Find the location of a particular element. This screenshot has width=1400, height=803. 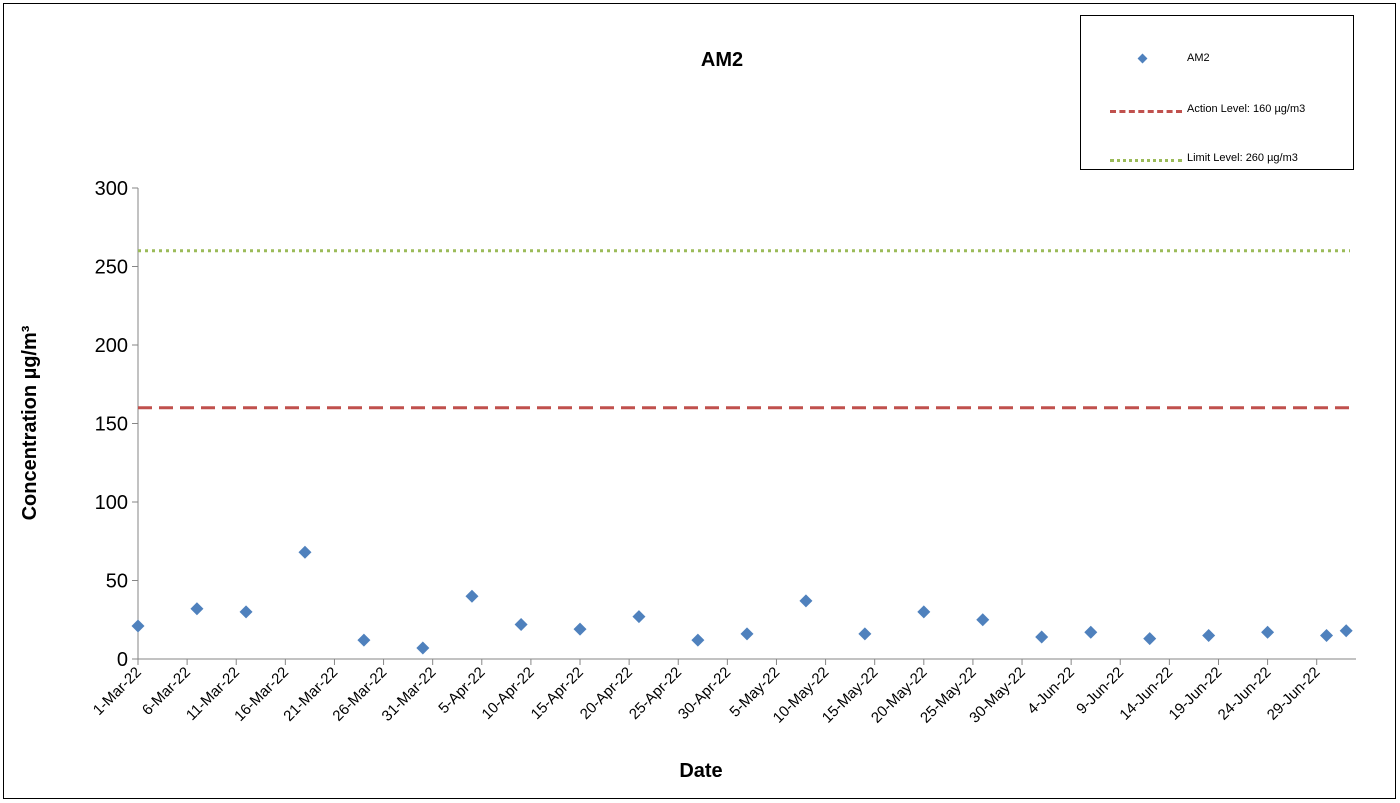

legend-item-limit-level: Limit Level: 260 µg/m3 is located at coordinates (1217, 160).